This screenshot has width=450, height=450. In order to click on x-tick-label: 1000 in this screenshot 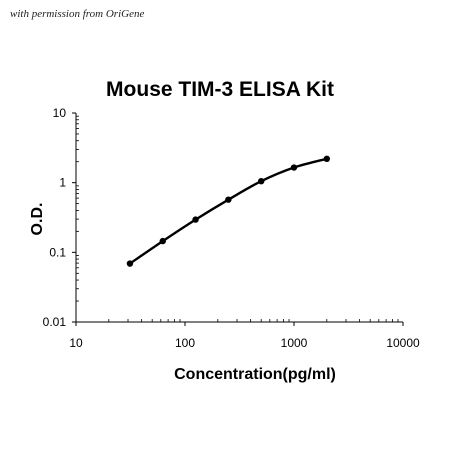, I will do `click(294, 343)`.